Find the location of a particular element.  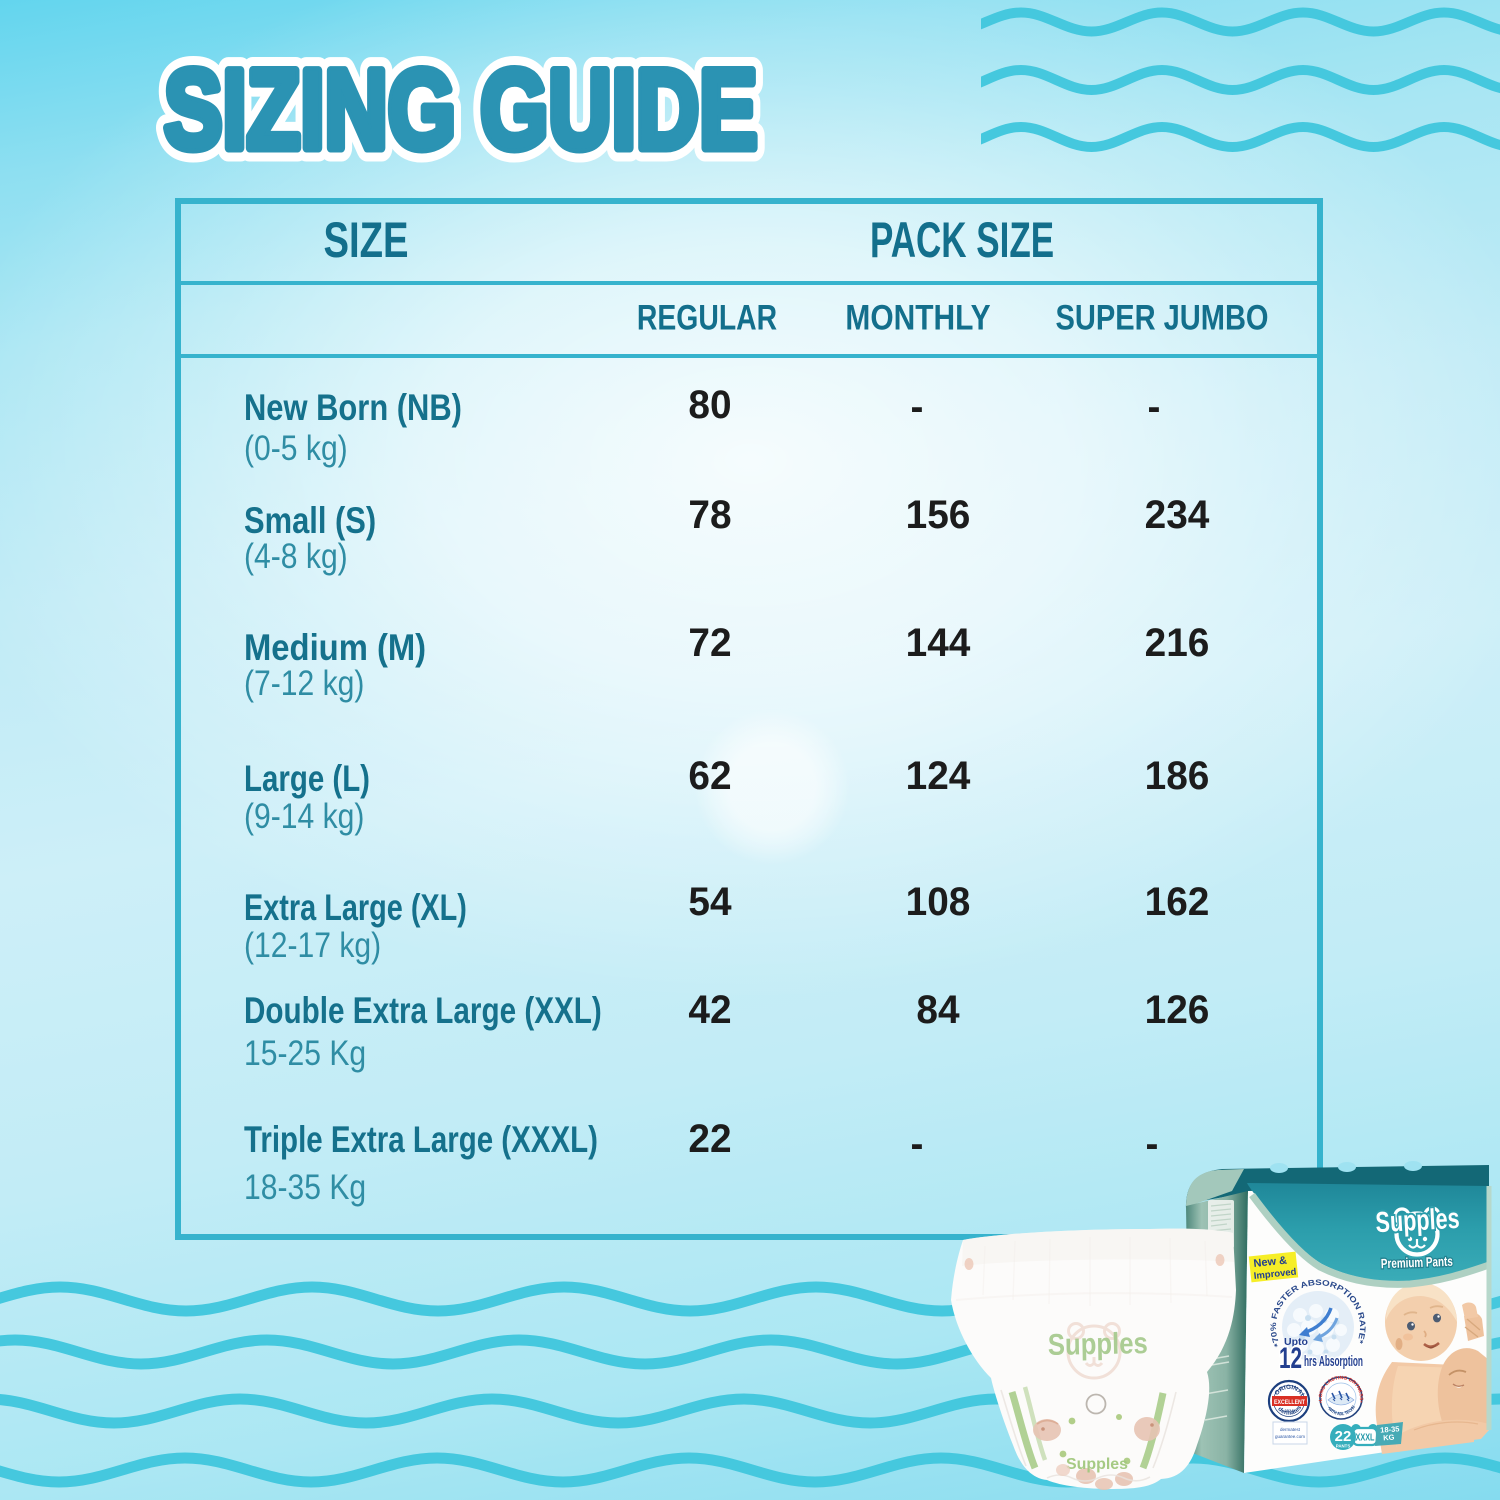

svg-text: 22 is located at coordinates (1343, 1436).